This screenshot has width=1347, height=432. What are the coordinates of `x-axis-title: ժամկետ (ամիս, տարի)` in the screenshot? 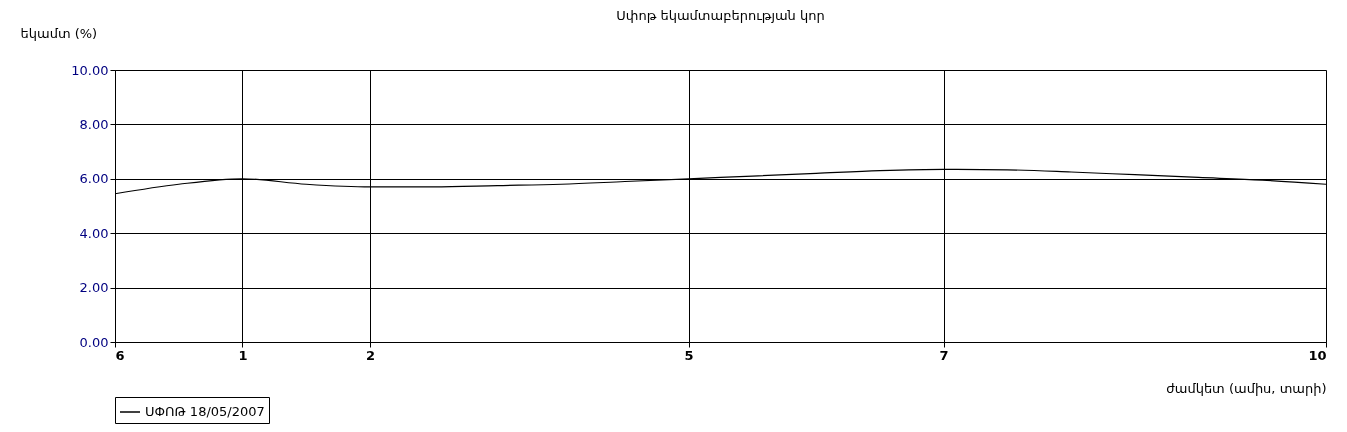 It's located at (1246, 388).